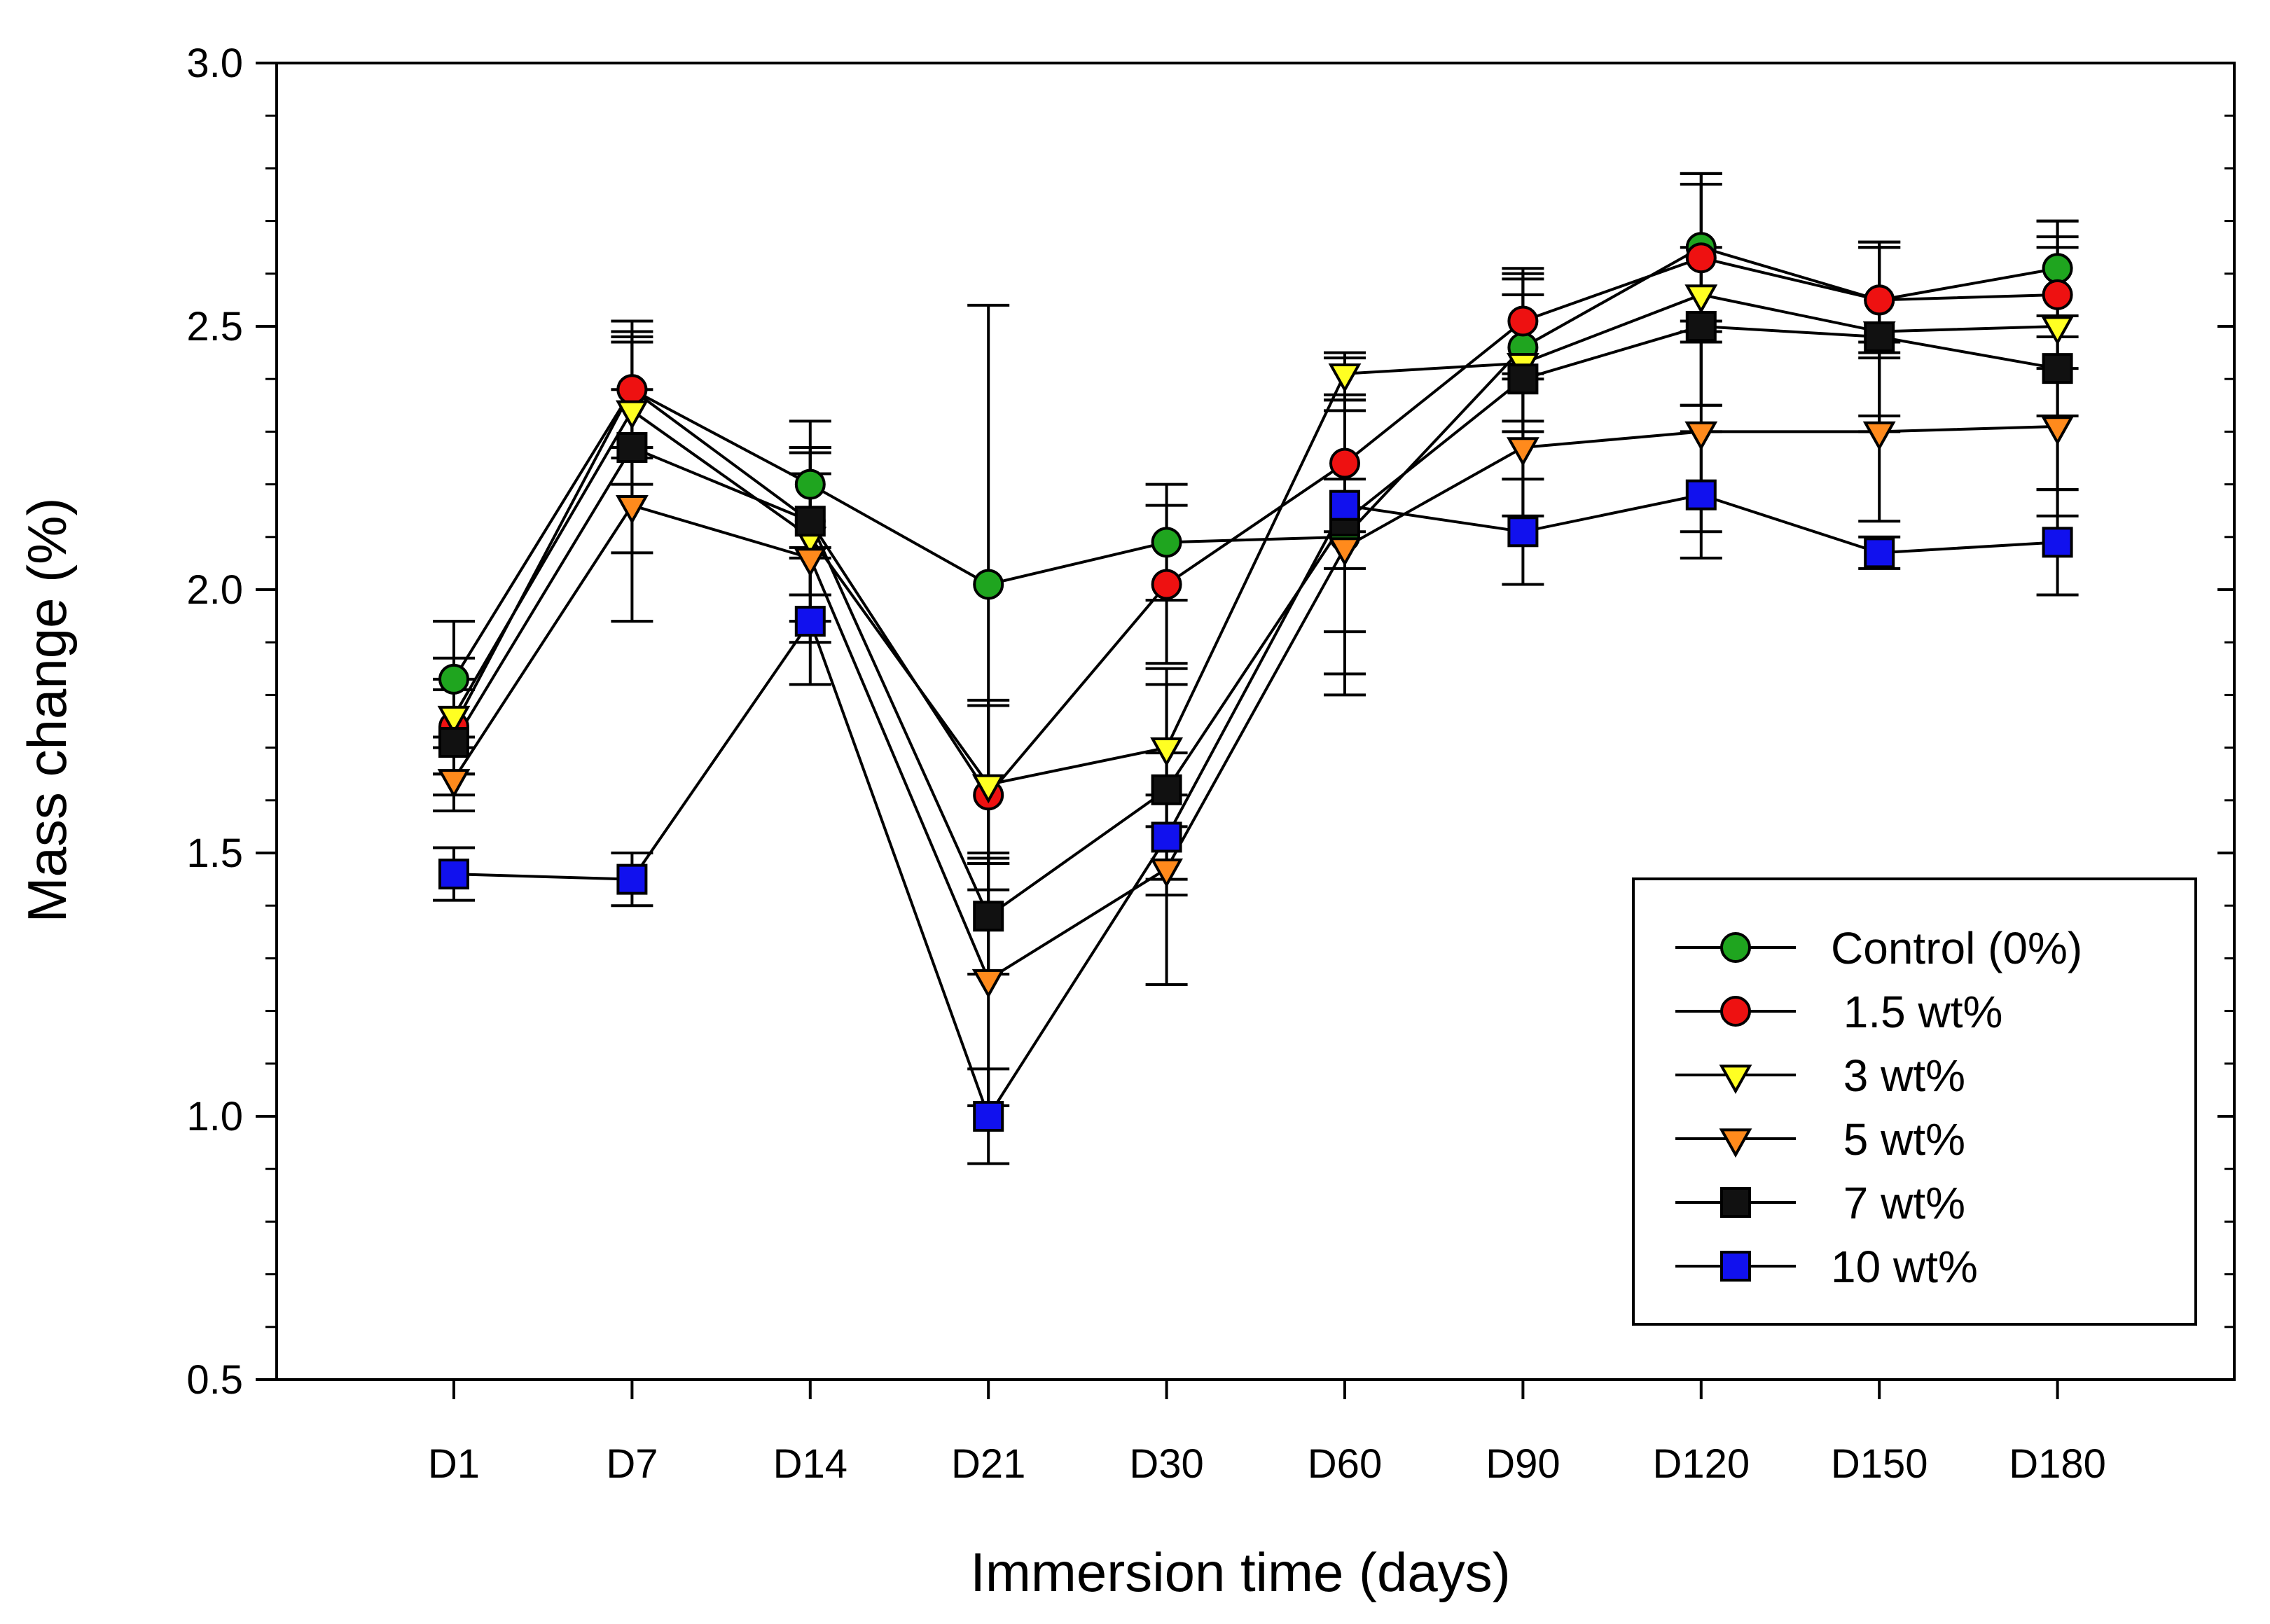 The width and height of the screenshot is (2270, 1624). I want to click on y-tick-label: 1.0, so click(214, 1116).